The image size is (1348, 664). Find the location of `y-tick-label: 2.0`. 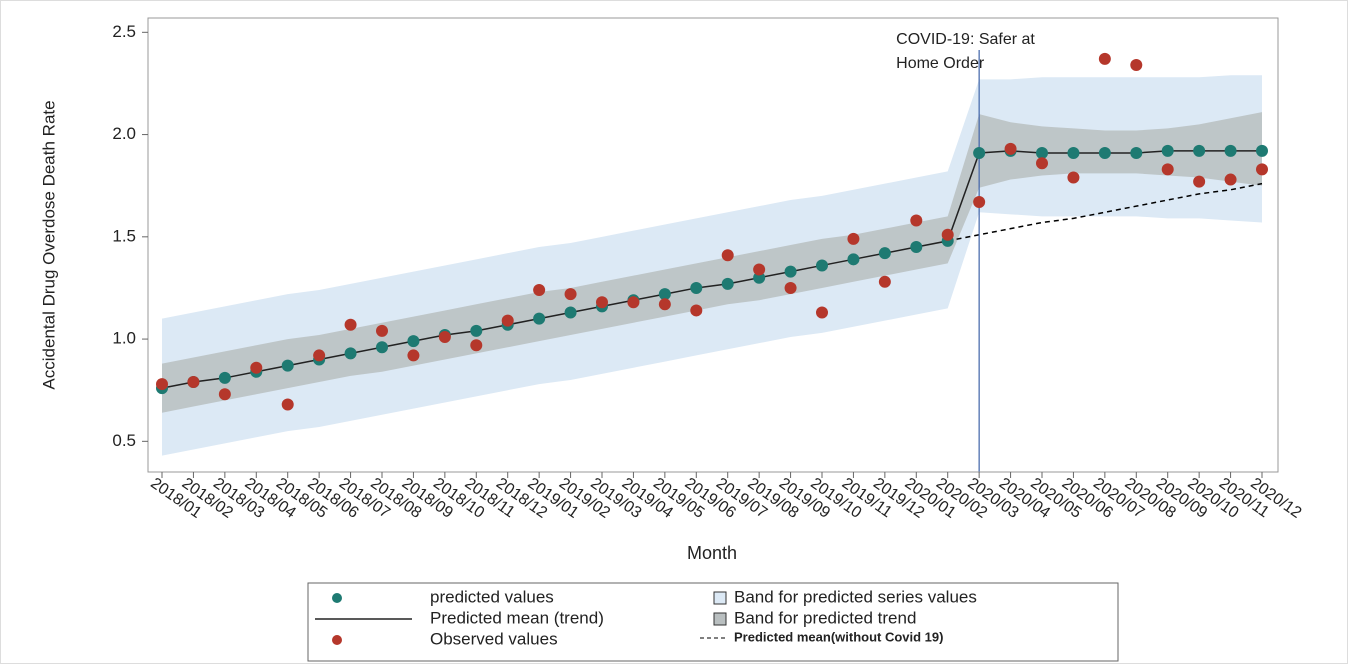

y-tick-label: 2.0 is located at coordinates (124, 133).